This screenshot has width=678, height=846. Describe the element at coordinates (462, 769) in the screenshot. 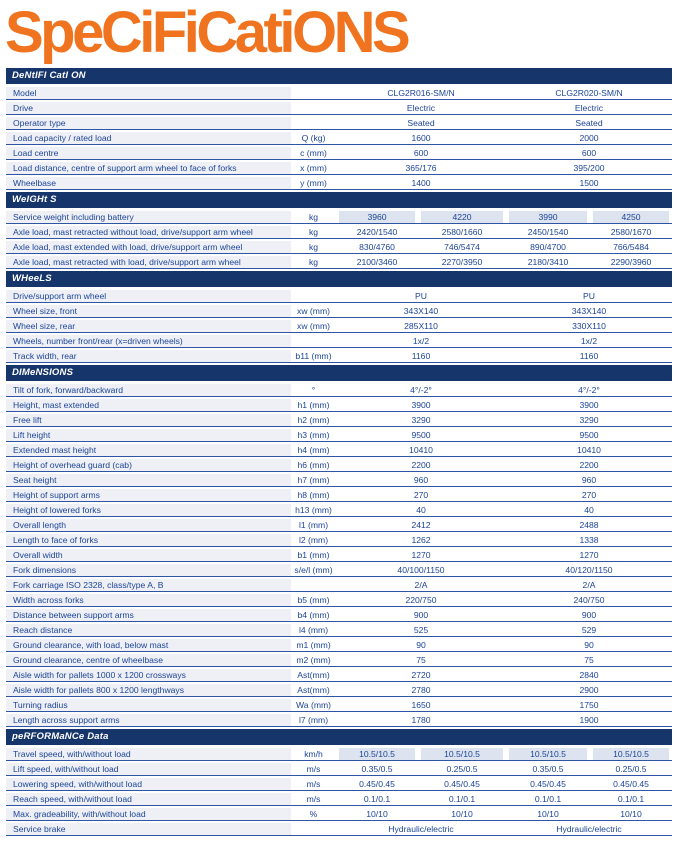

I see `spec-value-cell: 0.25/0.5` at that location.